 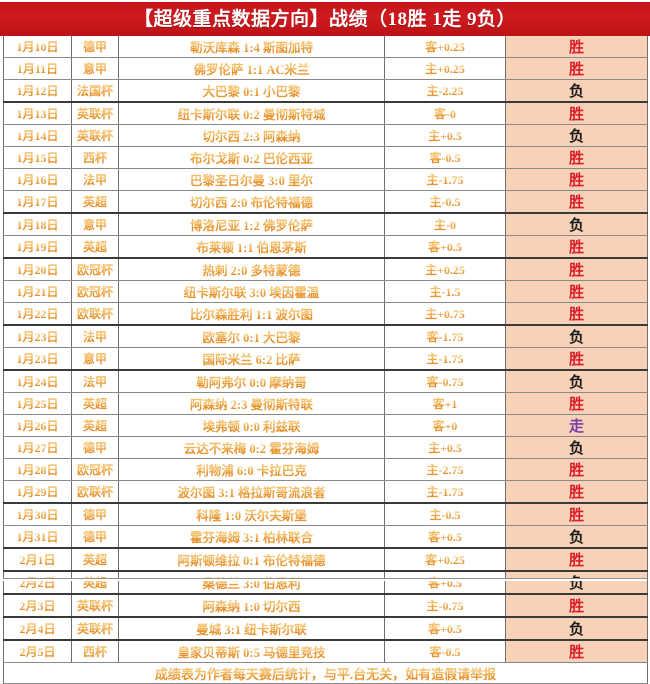 What do you see at coordinates (251, 314) in the screenshot?
I see `cell-match: 比尔森胜利 1:1 波尔图` at bounding box center [251, 314].